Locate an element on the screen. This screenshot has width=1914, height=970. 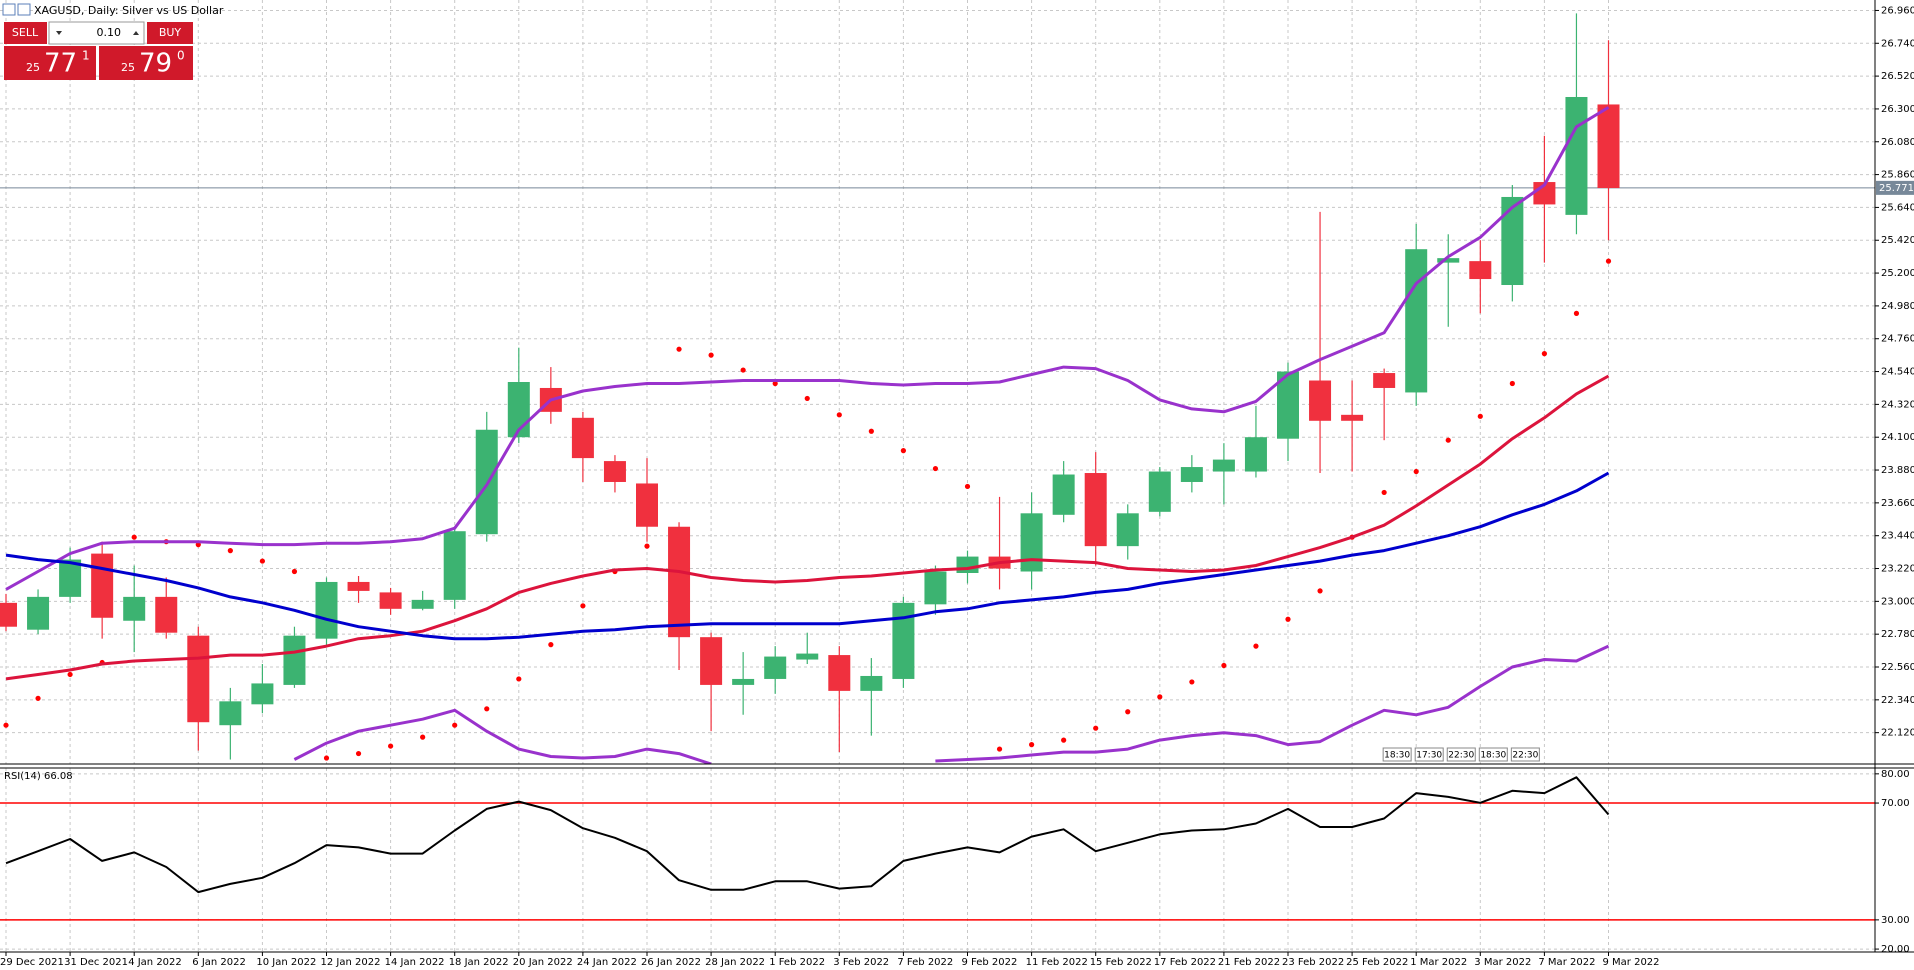
y-tick-label: 26.740 is located at coordinates (1897, 43).